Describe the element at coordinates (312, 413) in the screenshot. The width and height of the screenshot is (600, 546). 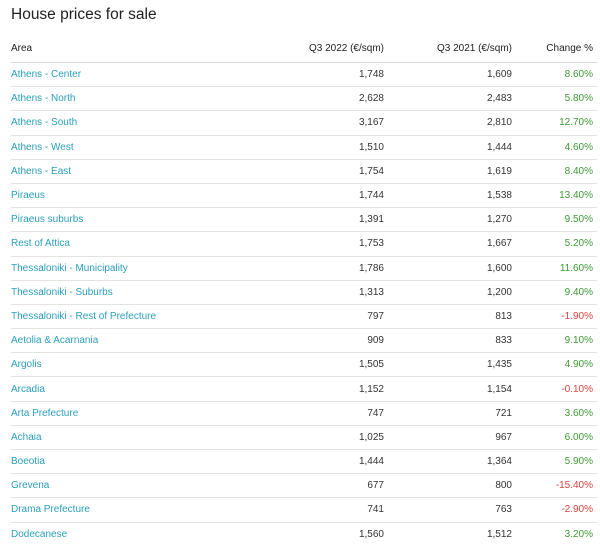
I see `q3-2022-price-cell: 747` at that location.